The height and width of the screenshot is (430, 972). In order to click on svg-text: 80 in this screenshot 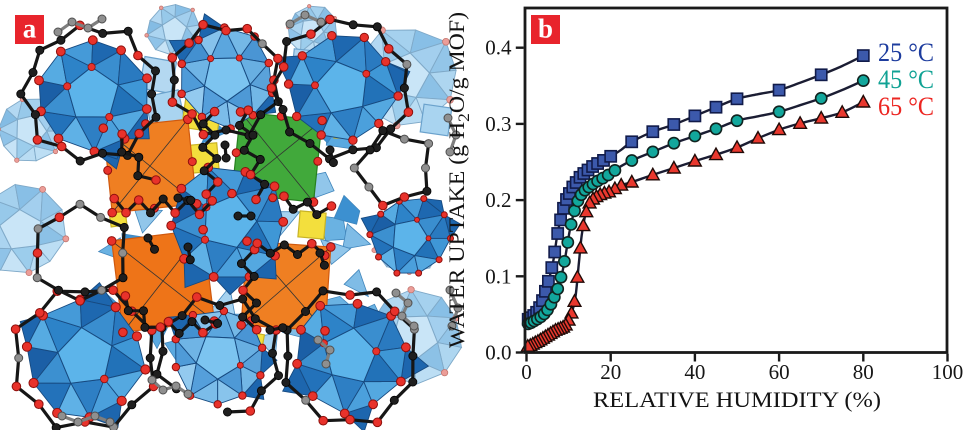, I will do `click(863, 372)`.